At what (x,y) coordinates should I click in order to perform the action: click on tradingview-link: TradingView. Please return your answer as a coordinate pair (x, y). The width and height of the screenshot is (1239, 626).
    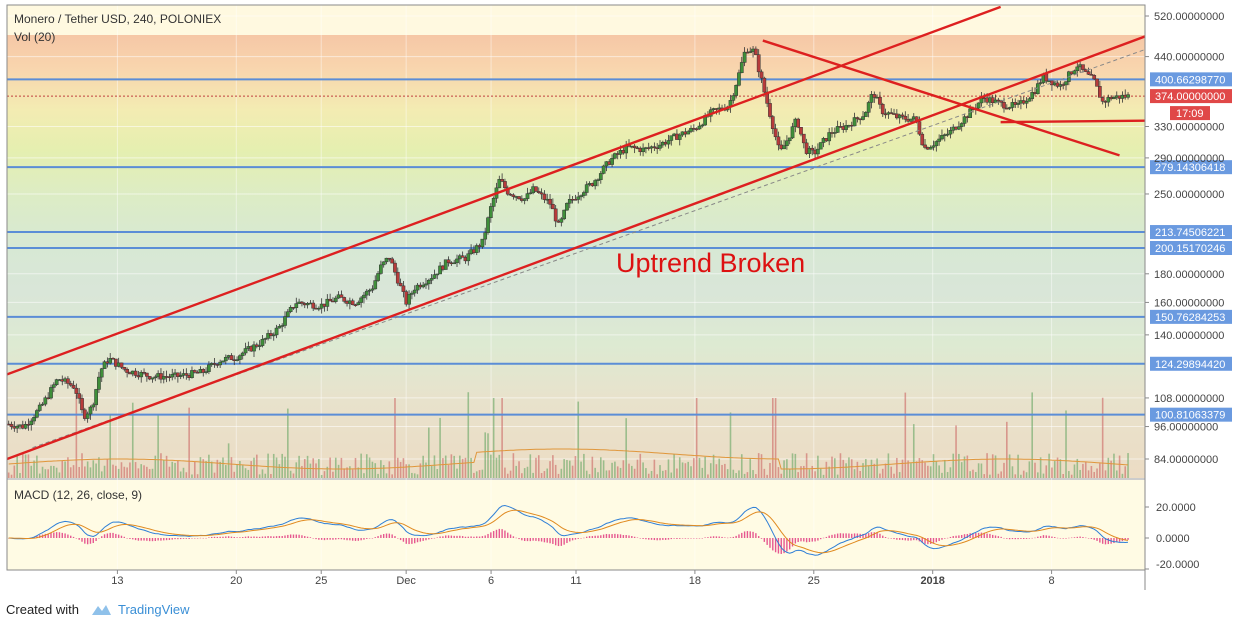
    Looking at the image, I should click on (154, 609).